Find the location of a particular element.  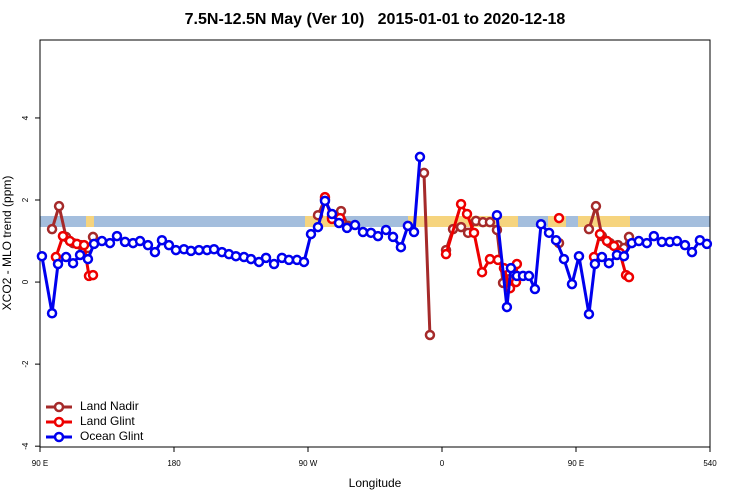

legend-label: Land Glint is located at coordinates (107, 421).